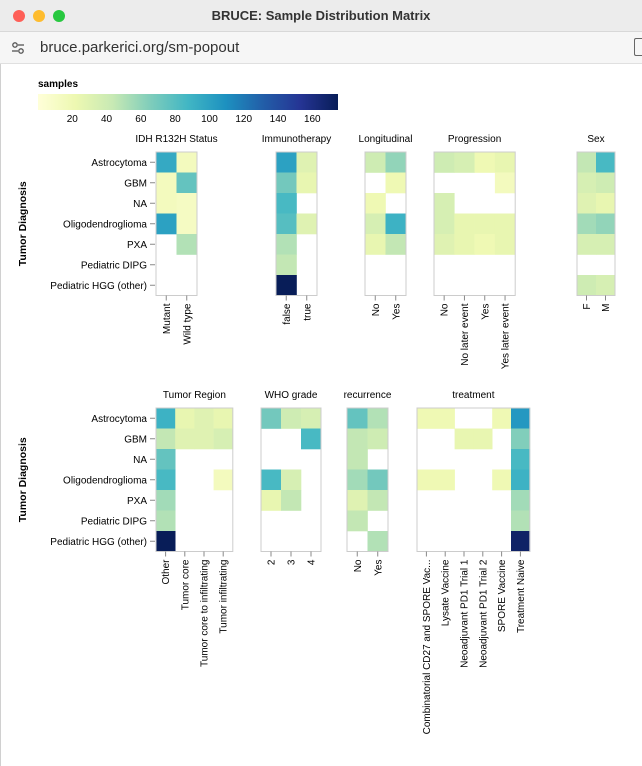 This screenshot has width=642, height=766. I want to click on extension-icon, so click(638, 47).